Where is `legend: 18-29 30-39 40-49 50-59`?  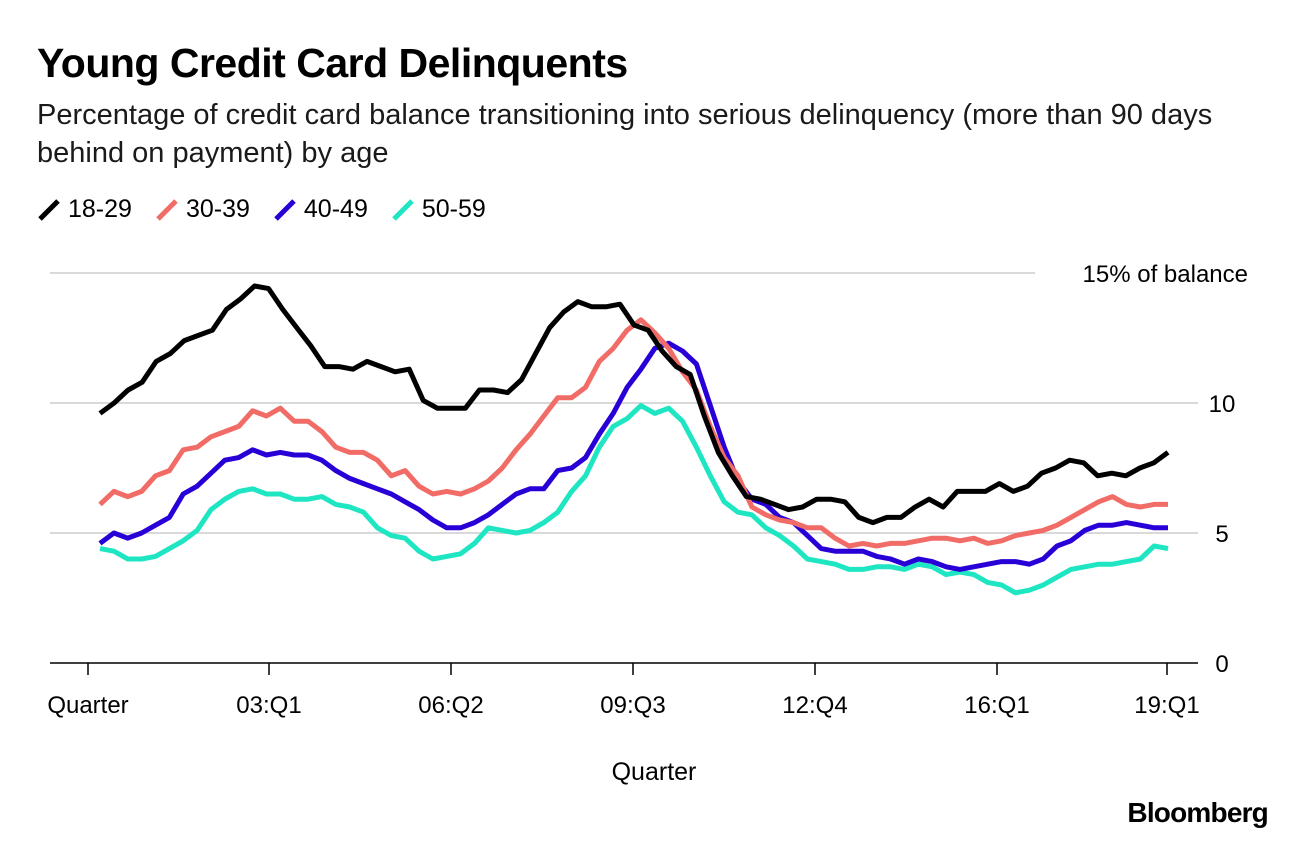
legend: 18-29 30-39 40-49 50-59 is located at coordinates (274, 209).